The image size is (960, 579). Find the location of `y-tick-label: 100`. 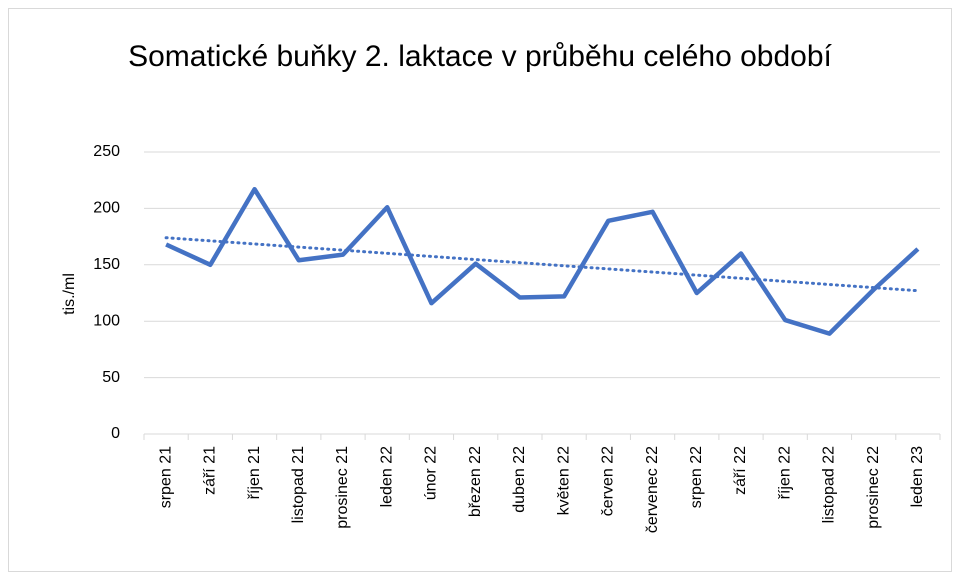

y-tick-label: 100 is located at coordinates (106, 320).